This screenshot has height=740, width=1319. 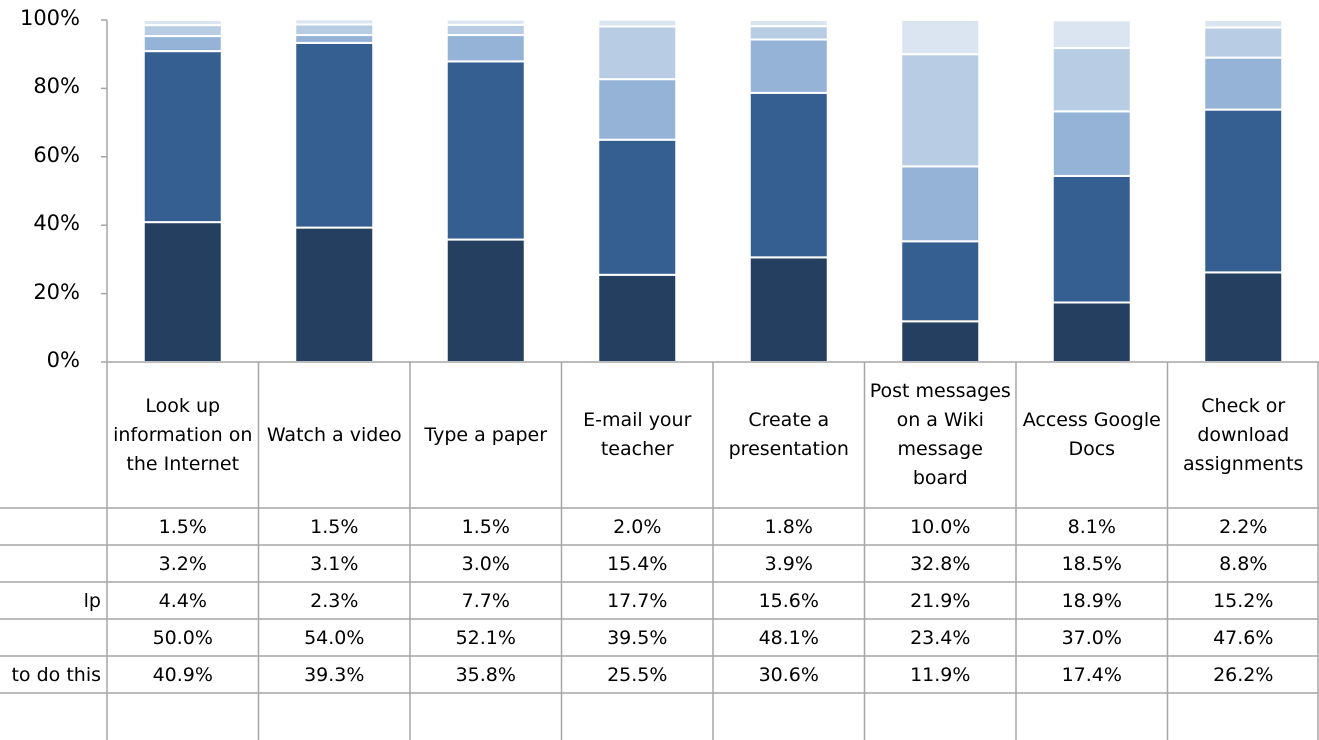 What do you see at coordinates (940, 526) in the screenshot?
I see `value-label: 10.0%` at bounding box center [940, 526].